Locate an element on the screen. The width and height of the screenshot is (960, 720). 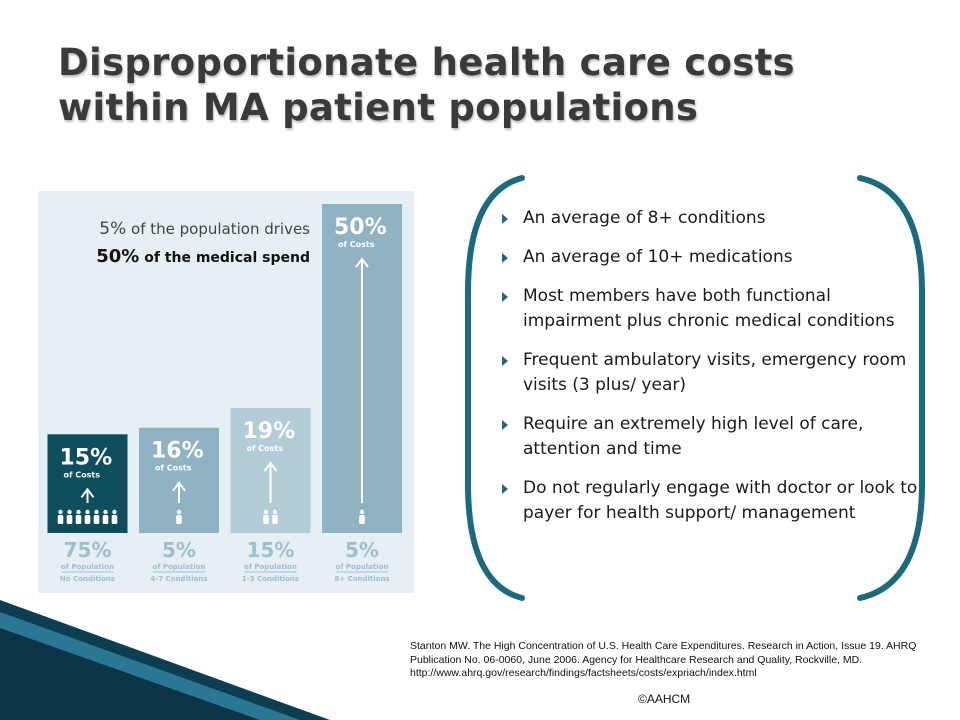
category-label: 1-3 Conditions is located at coordinates (270, 579).